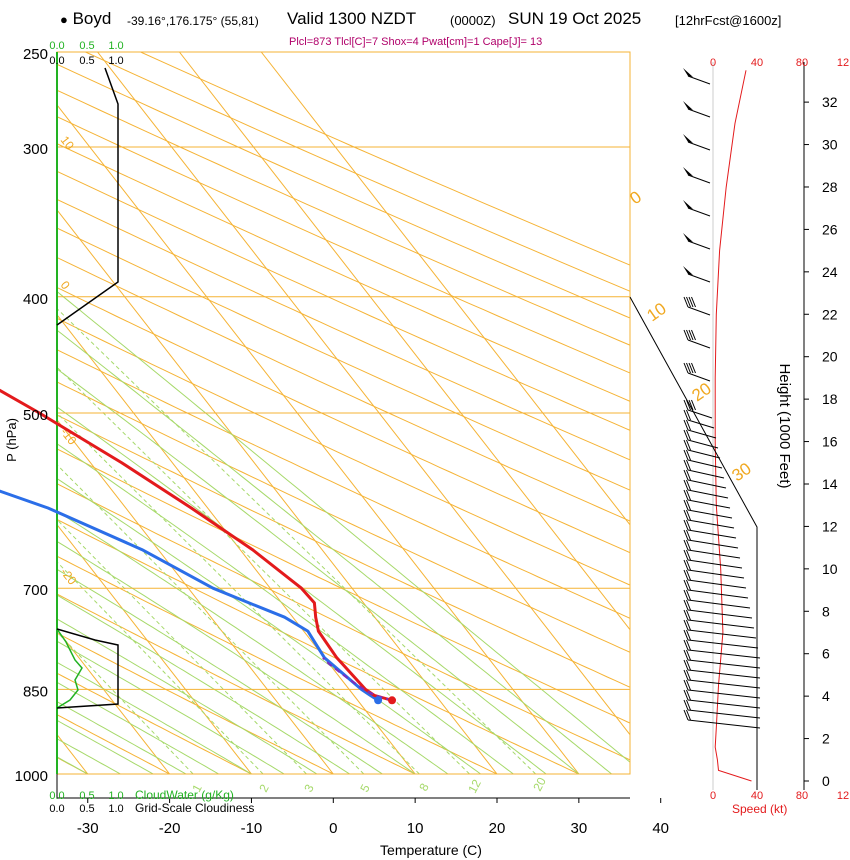  I want to click on cloudiness-tick-bottom: 0.0, so click(56, 809).